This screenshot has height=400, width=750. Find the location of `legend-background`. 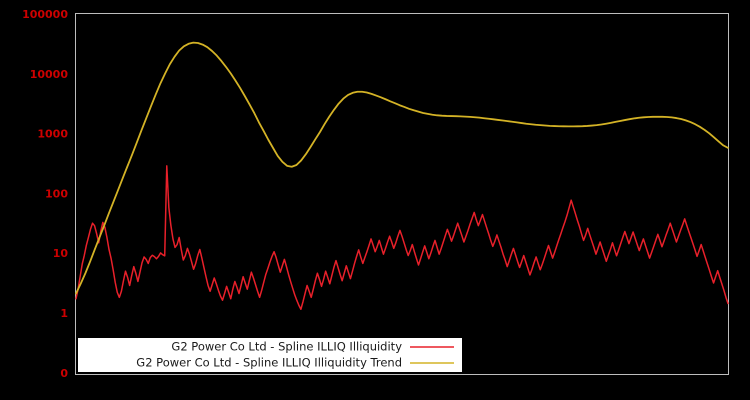

legend-background is located at coordinates (270, 355).